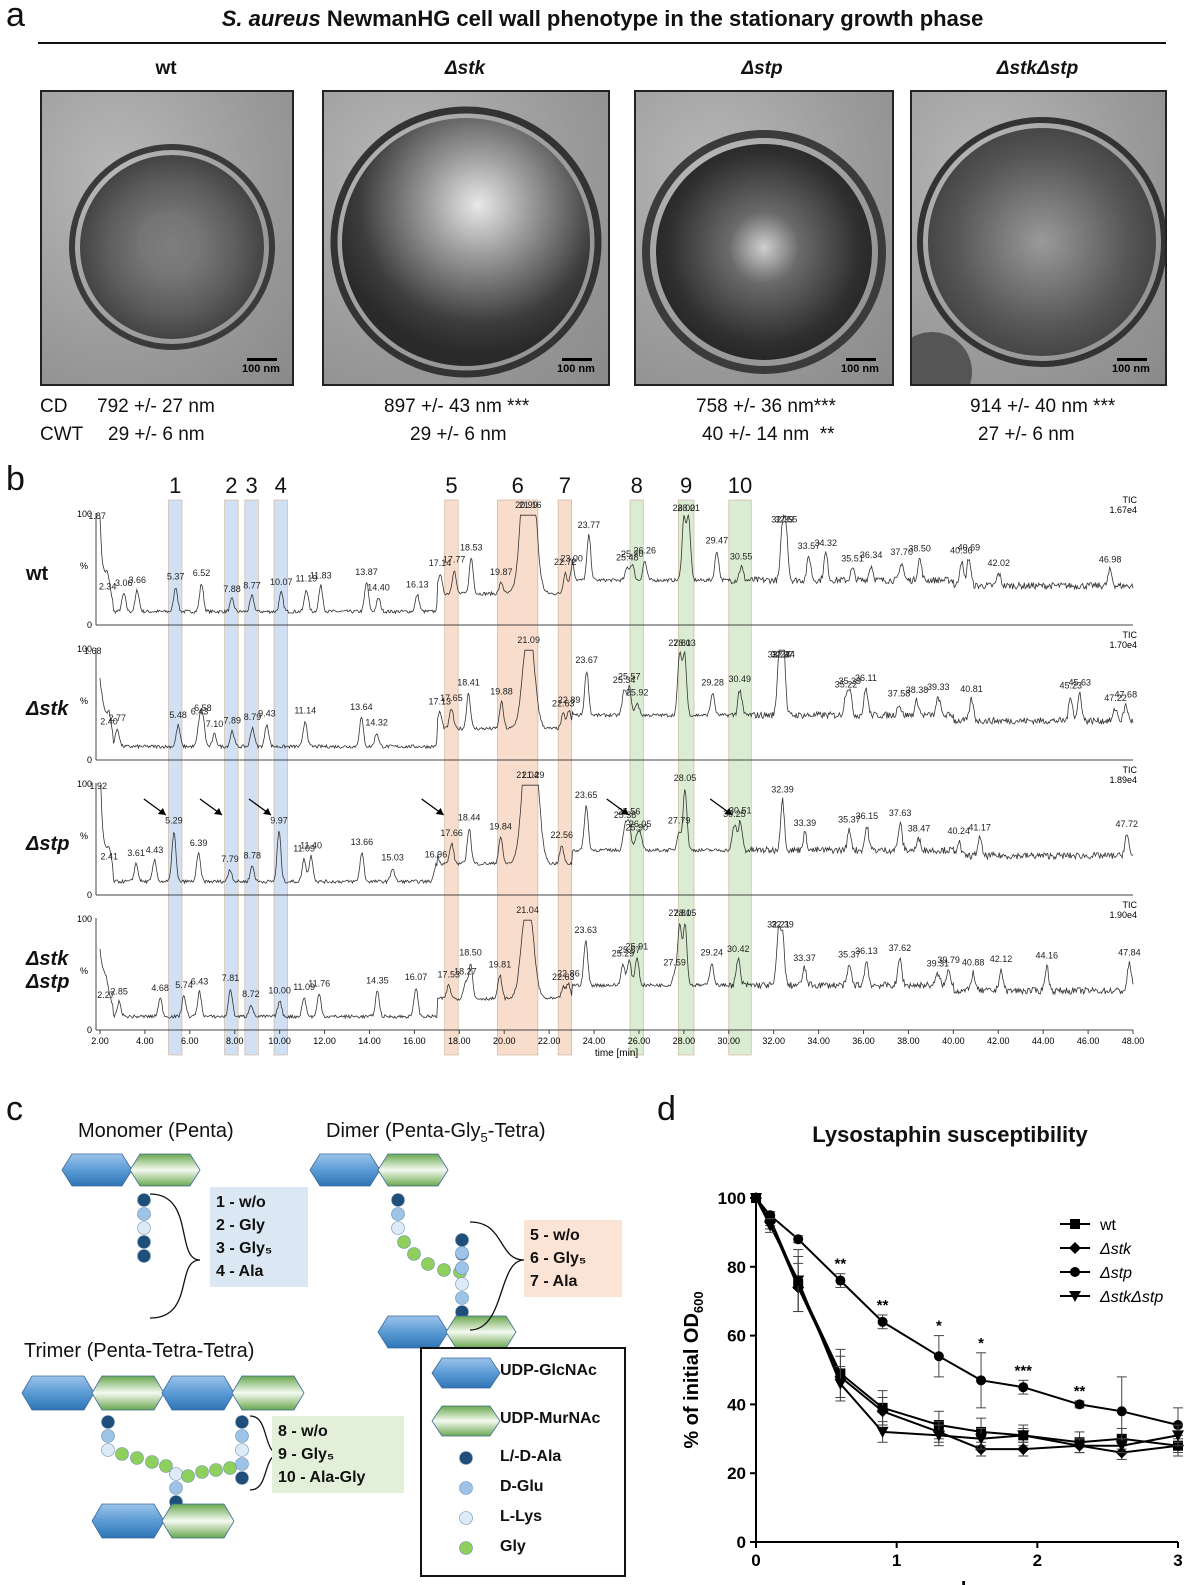 This screenshot has width=1200, height=1585. Describe the element at coordinates (377, 980) in the screenshot. I see `peak-time-label: 14.35` at that location.